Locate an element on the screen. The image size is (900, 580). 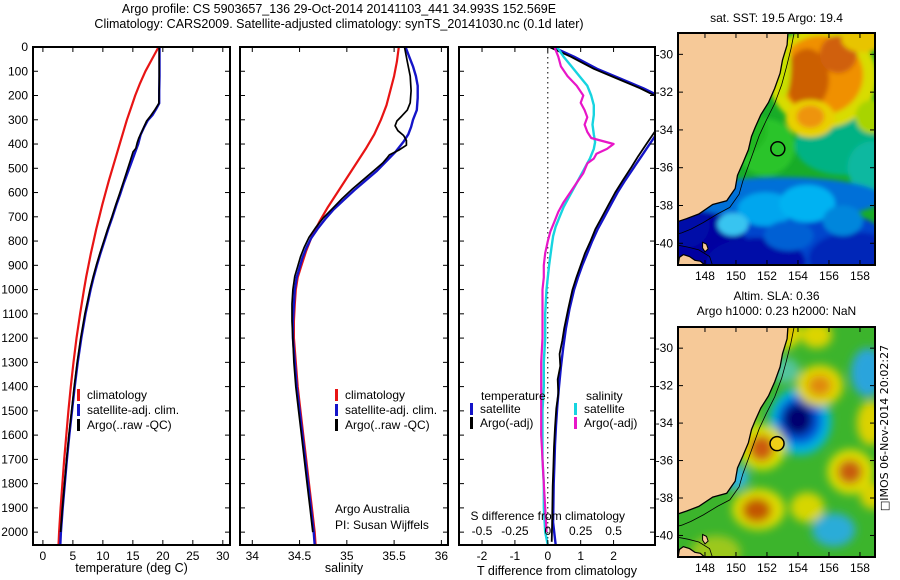
legend-header: temperature is located at coordinates (513, 396).